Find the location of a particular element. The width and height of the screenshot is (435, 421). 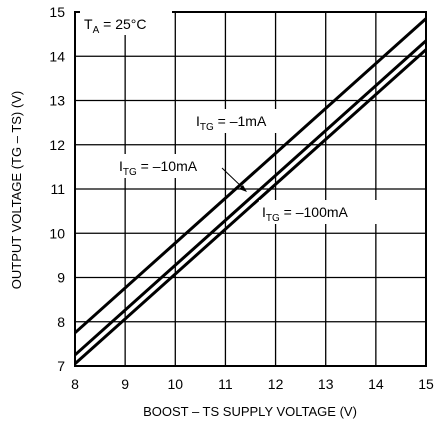

x-tick-label: 15 is located at coordinates (426, 384).